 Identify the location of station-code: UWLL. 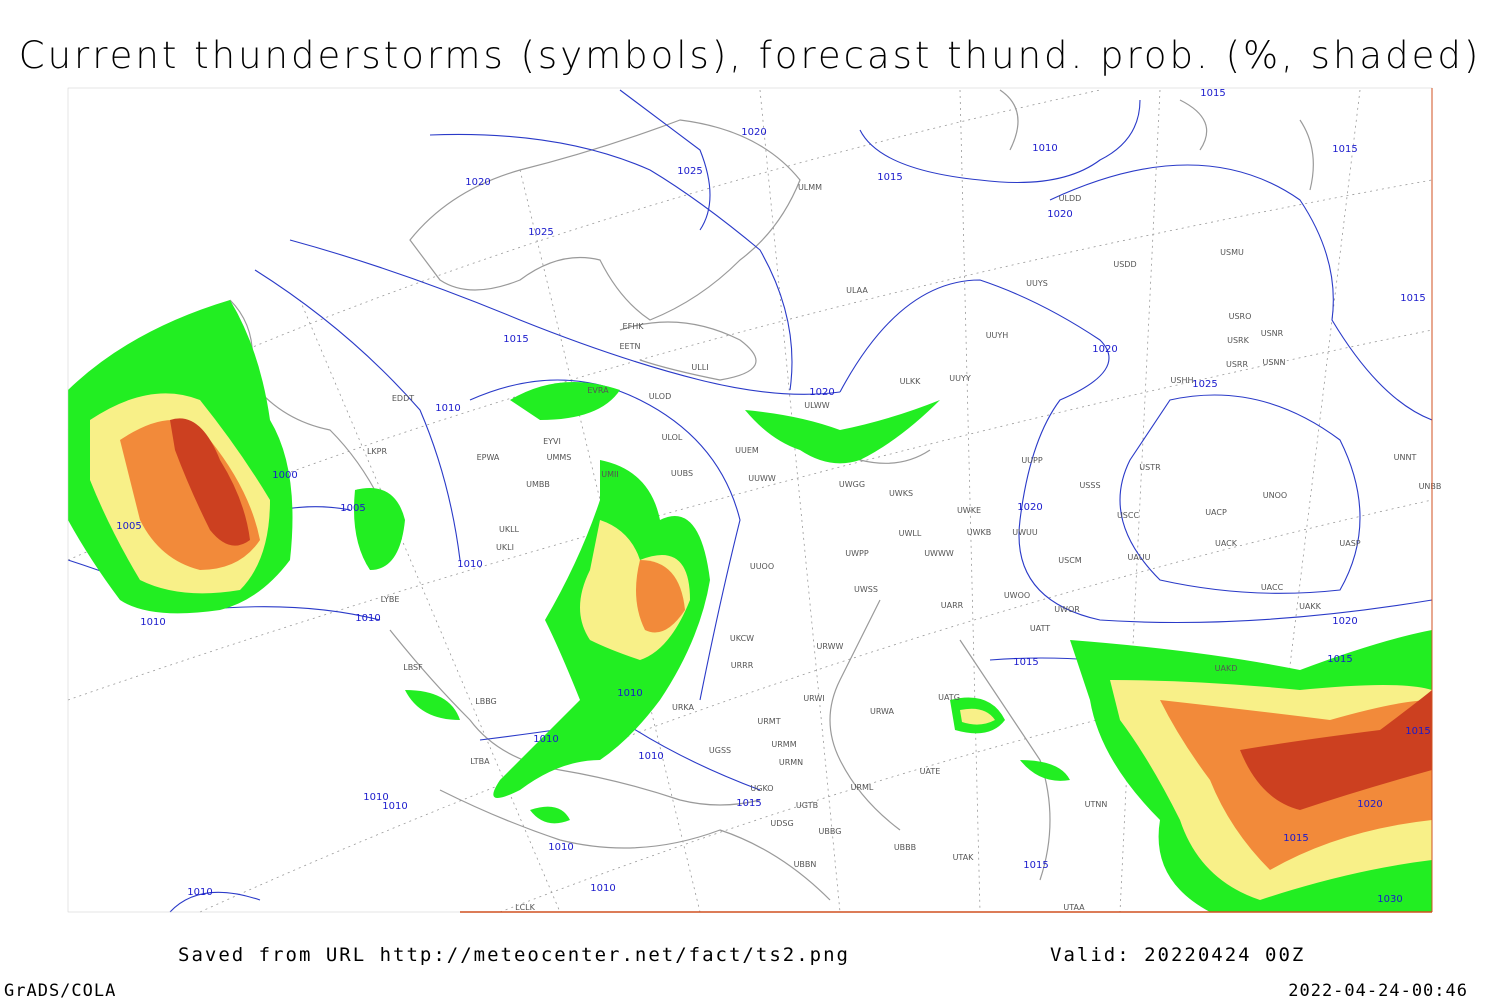
(910, 533).